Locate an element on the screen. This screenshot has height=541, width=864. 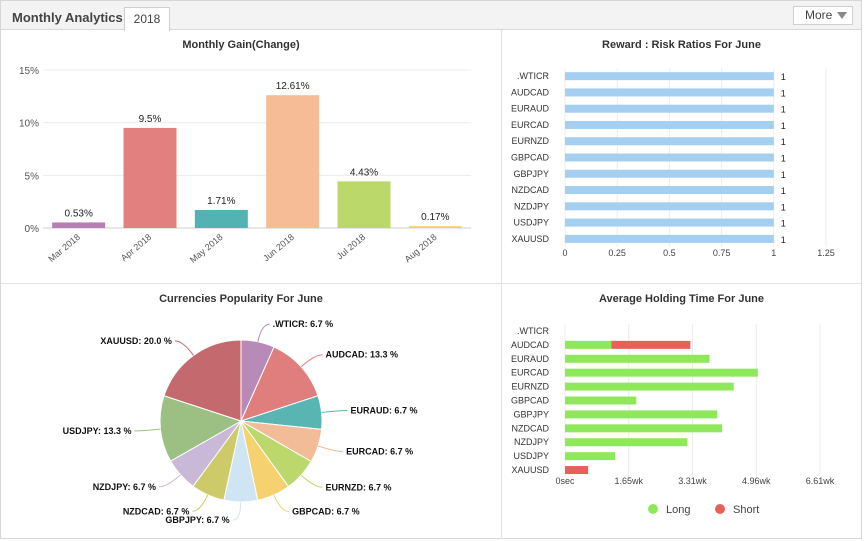
vertical-divider is located at coordinates (501, 284).